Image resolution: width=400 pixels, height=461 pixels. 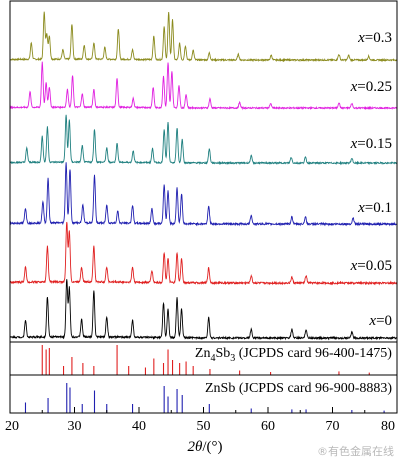 I want to click on ref-label-part: 4, so click(x=212, y=358).